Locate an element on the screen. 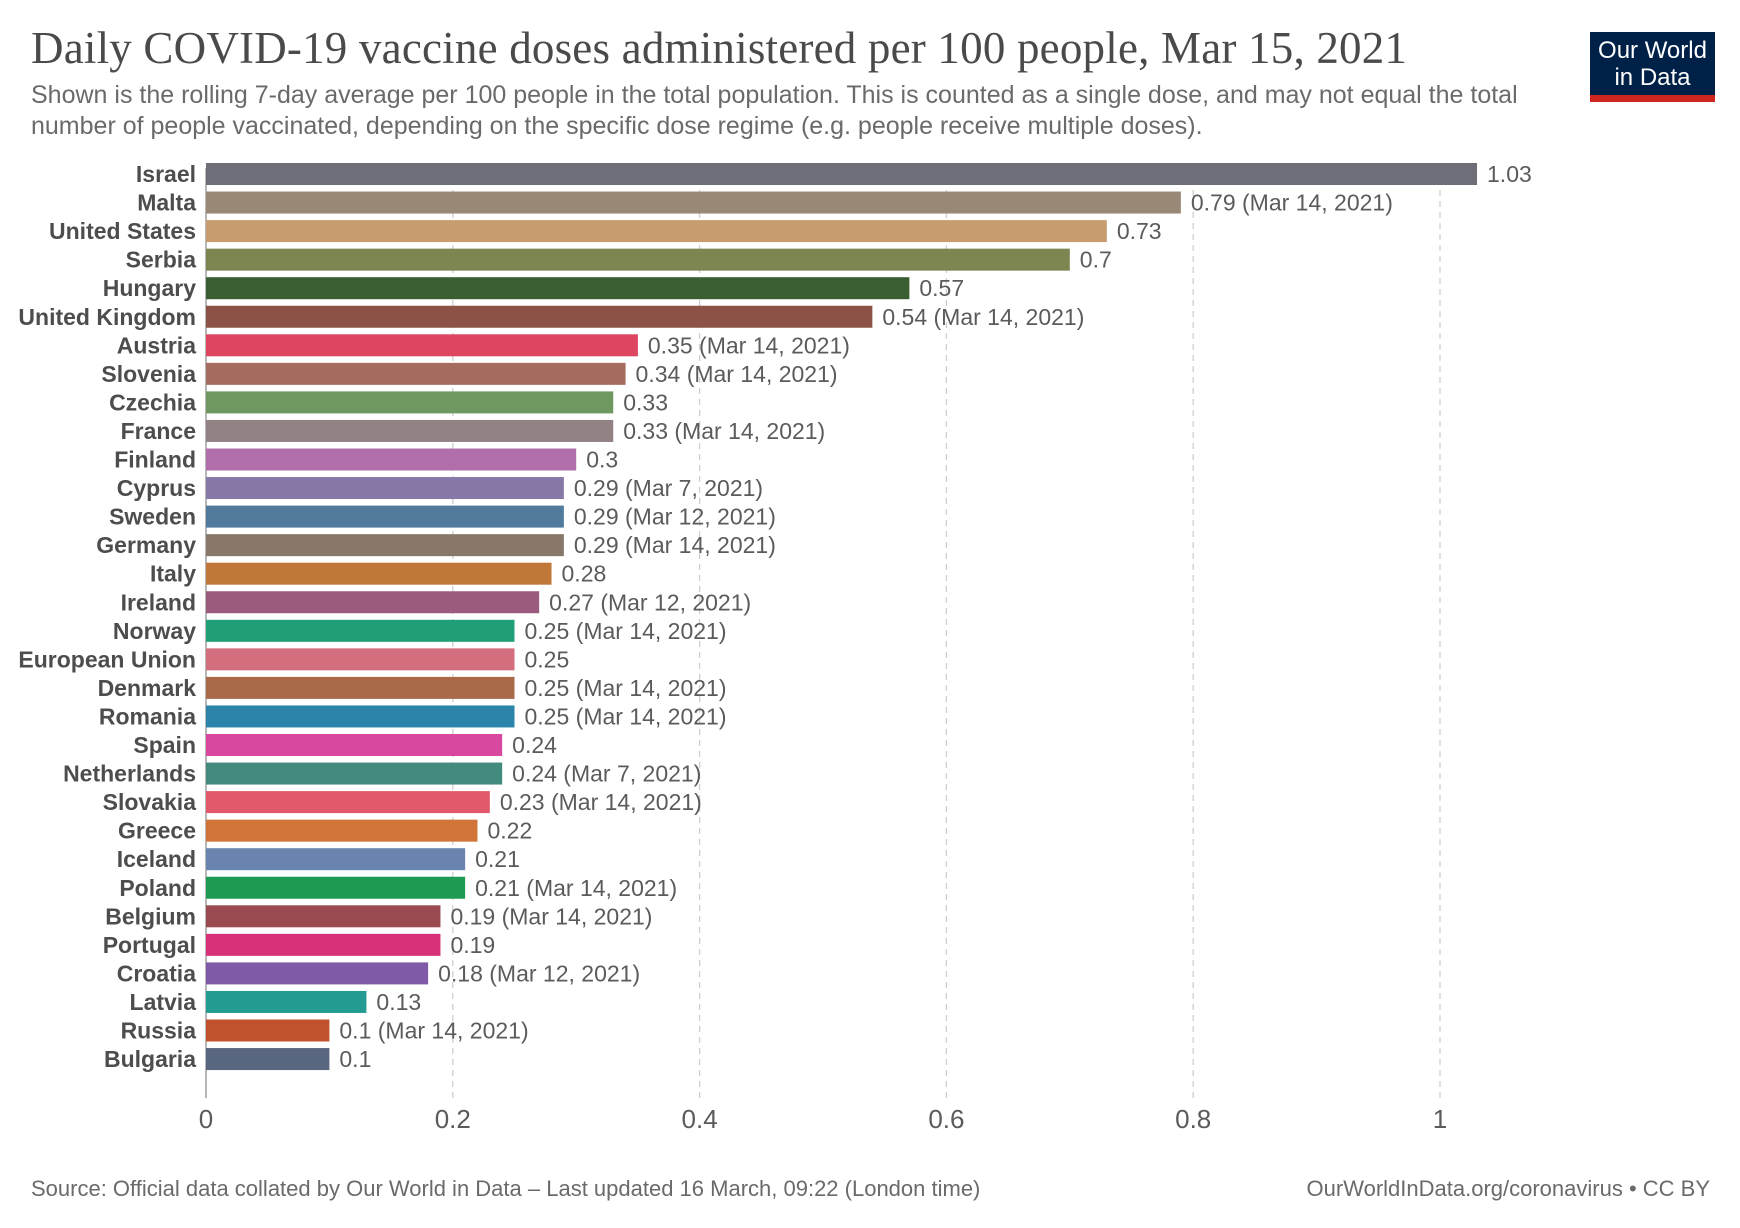 The image size is (1740, 1228). bar-austria is located at coordinates (422, 345).